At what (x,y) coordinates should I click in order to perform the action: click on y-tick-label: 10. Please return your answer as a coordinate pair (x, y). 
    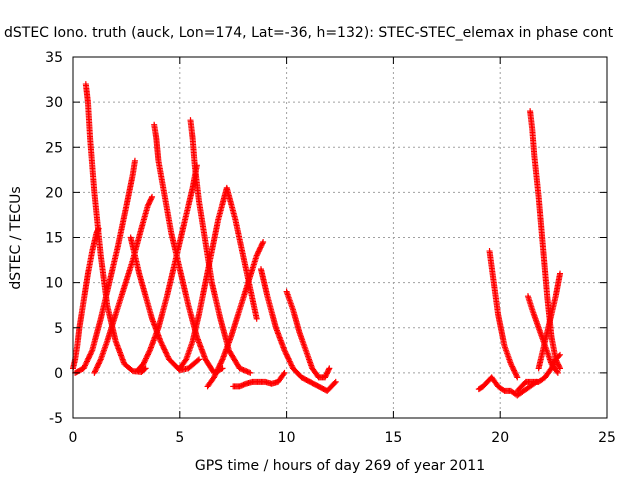
    Looking at the image, I should click on (54, 284).